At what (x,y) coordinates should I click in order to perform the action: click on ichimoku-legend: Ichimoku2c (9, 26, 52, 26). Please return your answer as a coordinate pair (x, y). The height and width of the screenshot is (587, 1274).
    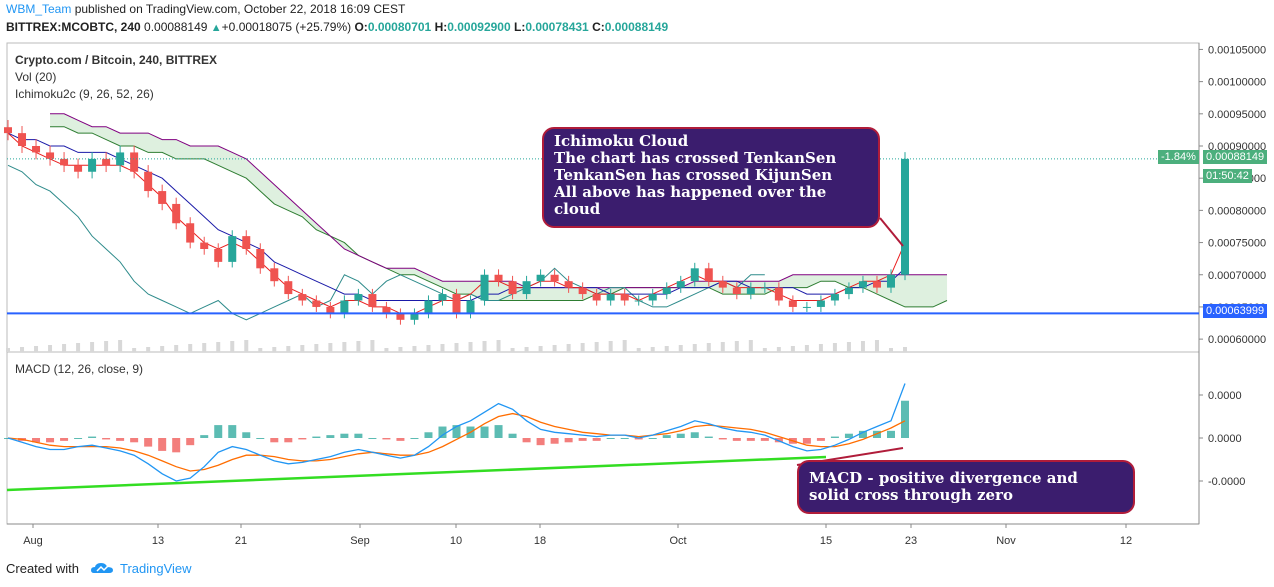
    Looking at the image, I should click on (84, 94).